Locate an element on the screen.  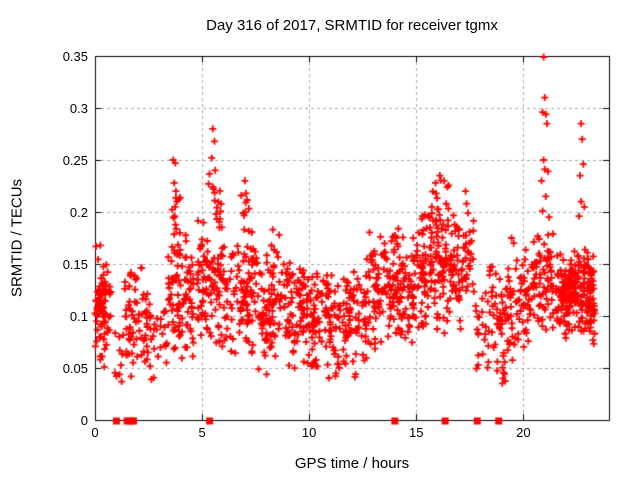
y-tick-label: 0.35 is located at coordinates (75, 56).